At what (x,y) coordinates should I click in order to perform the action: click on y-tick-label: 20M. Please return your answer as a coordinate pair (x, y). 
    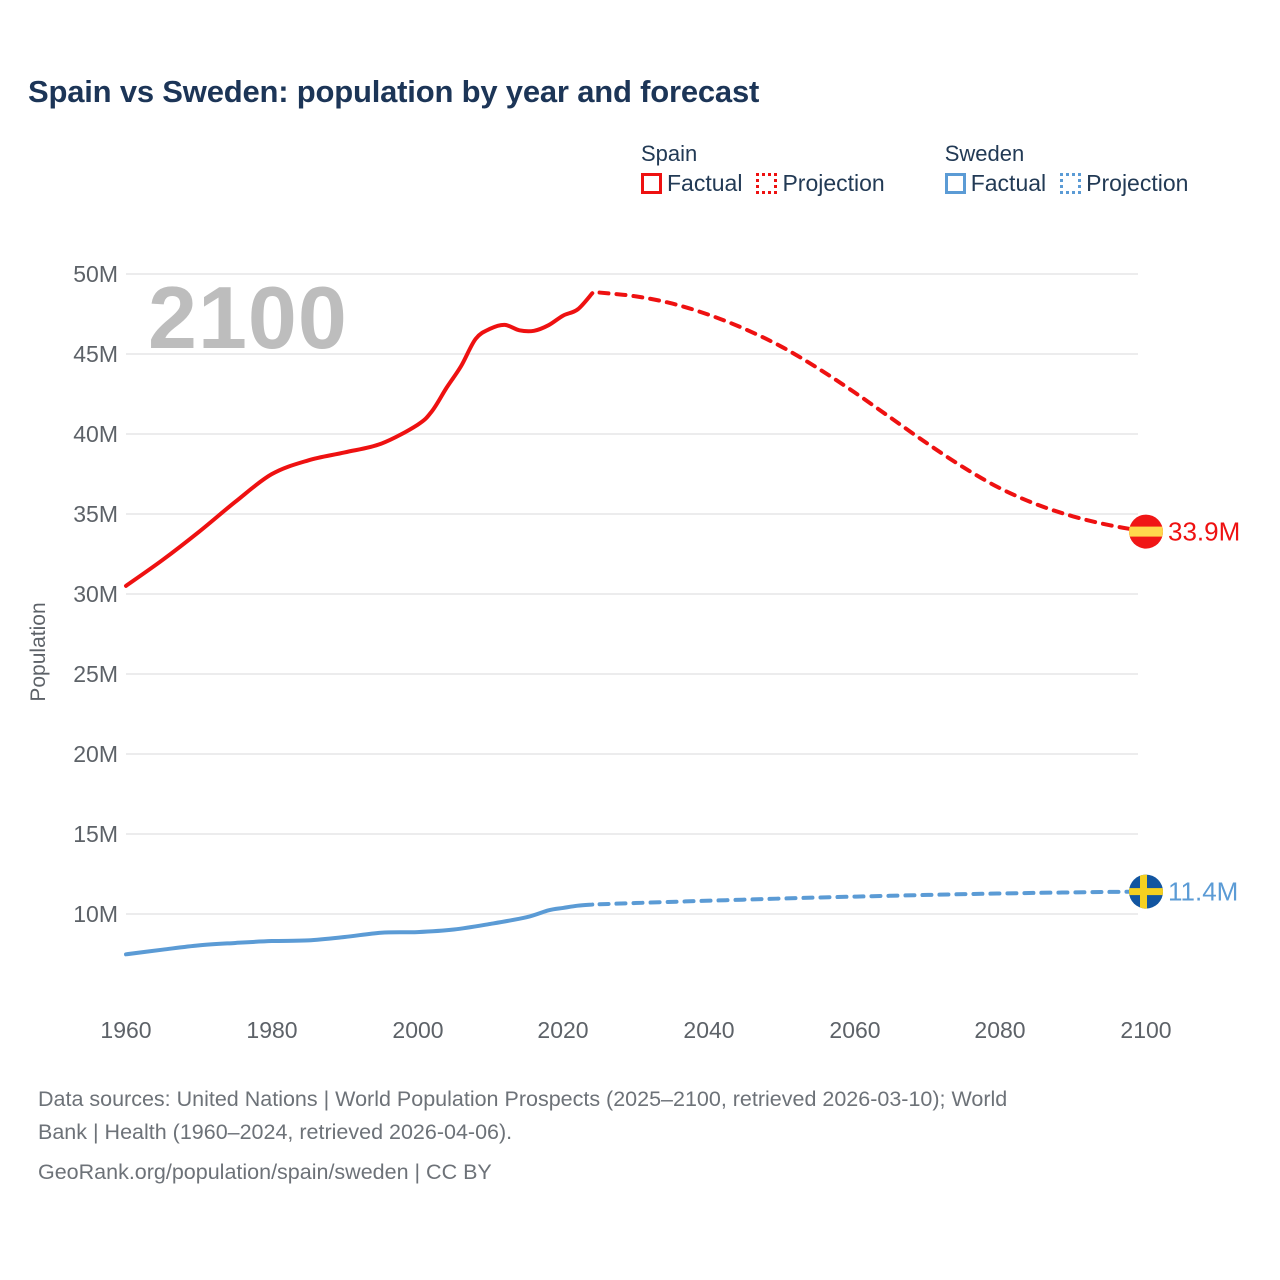
    Looking at the image, I should click on (95, 754).